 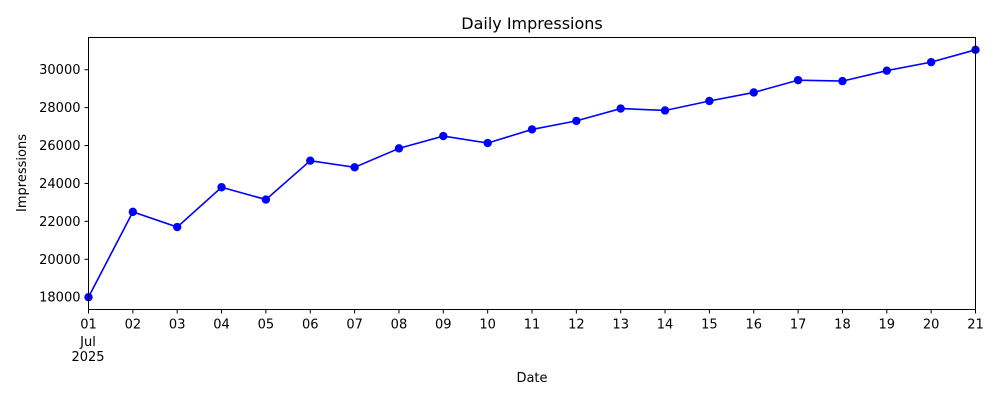 What do you see at coordinates (88, 325) in the screenshot?
I see `x-tick-label: 01` at bounding box center [88, 325].